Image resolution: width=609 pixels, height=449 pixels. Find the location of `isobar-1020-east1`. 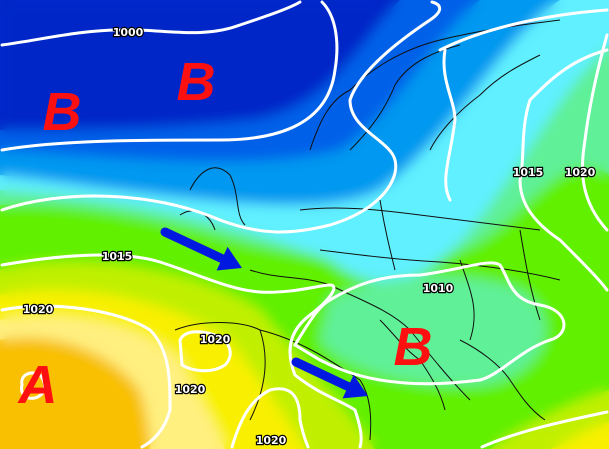

isobar-1020-east1 is located at coordinates (563, 170).